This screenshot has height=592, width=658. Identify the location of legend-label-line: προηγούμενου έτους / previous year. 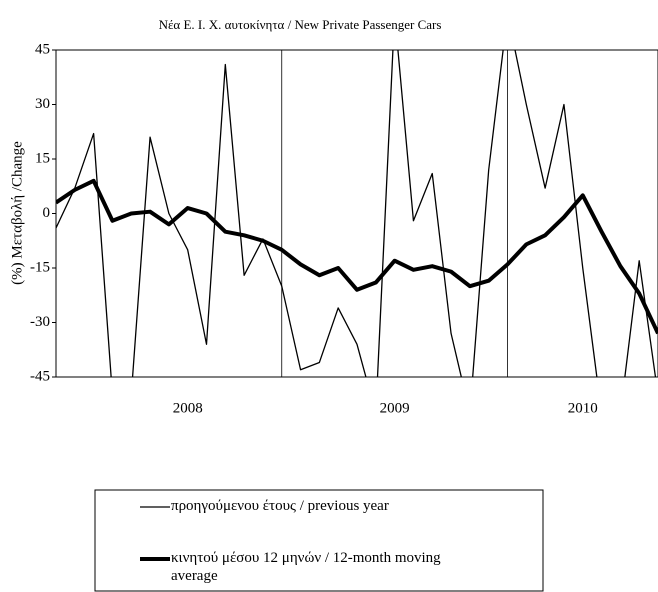
(280, 506).